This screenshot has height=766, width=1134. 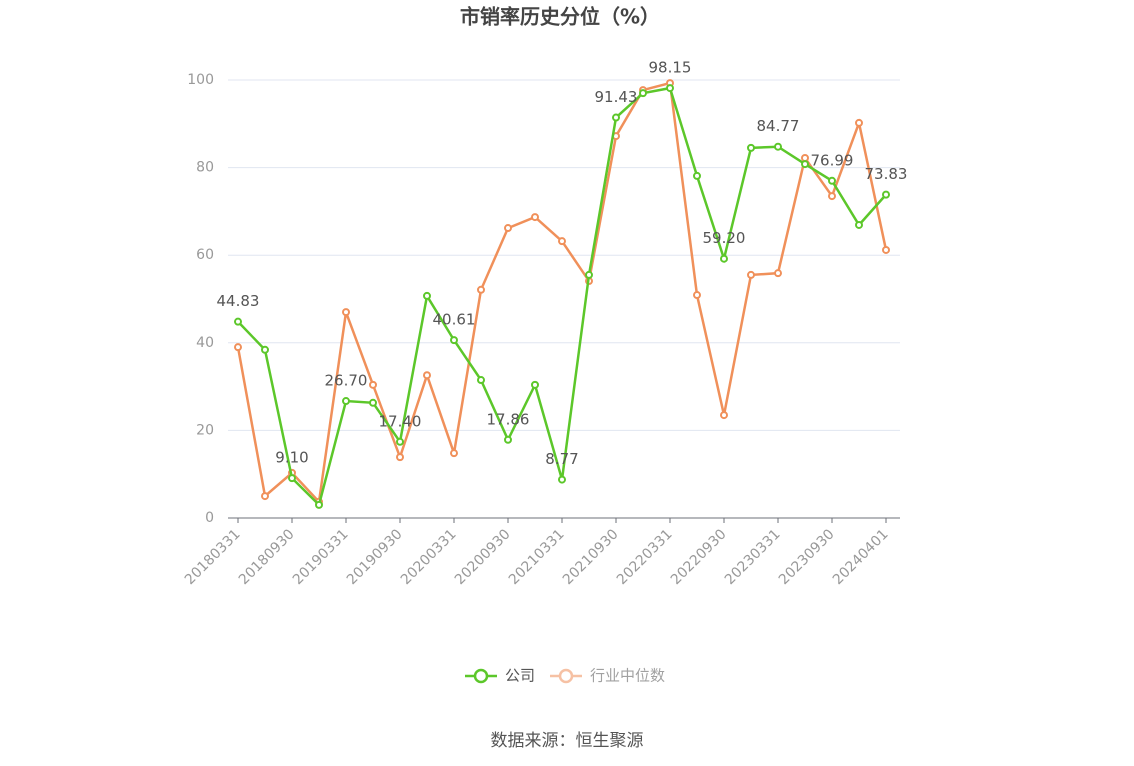 I want to click on data-label: 76.99, so click(x=832, y=160).